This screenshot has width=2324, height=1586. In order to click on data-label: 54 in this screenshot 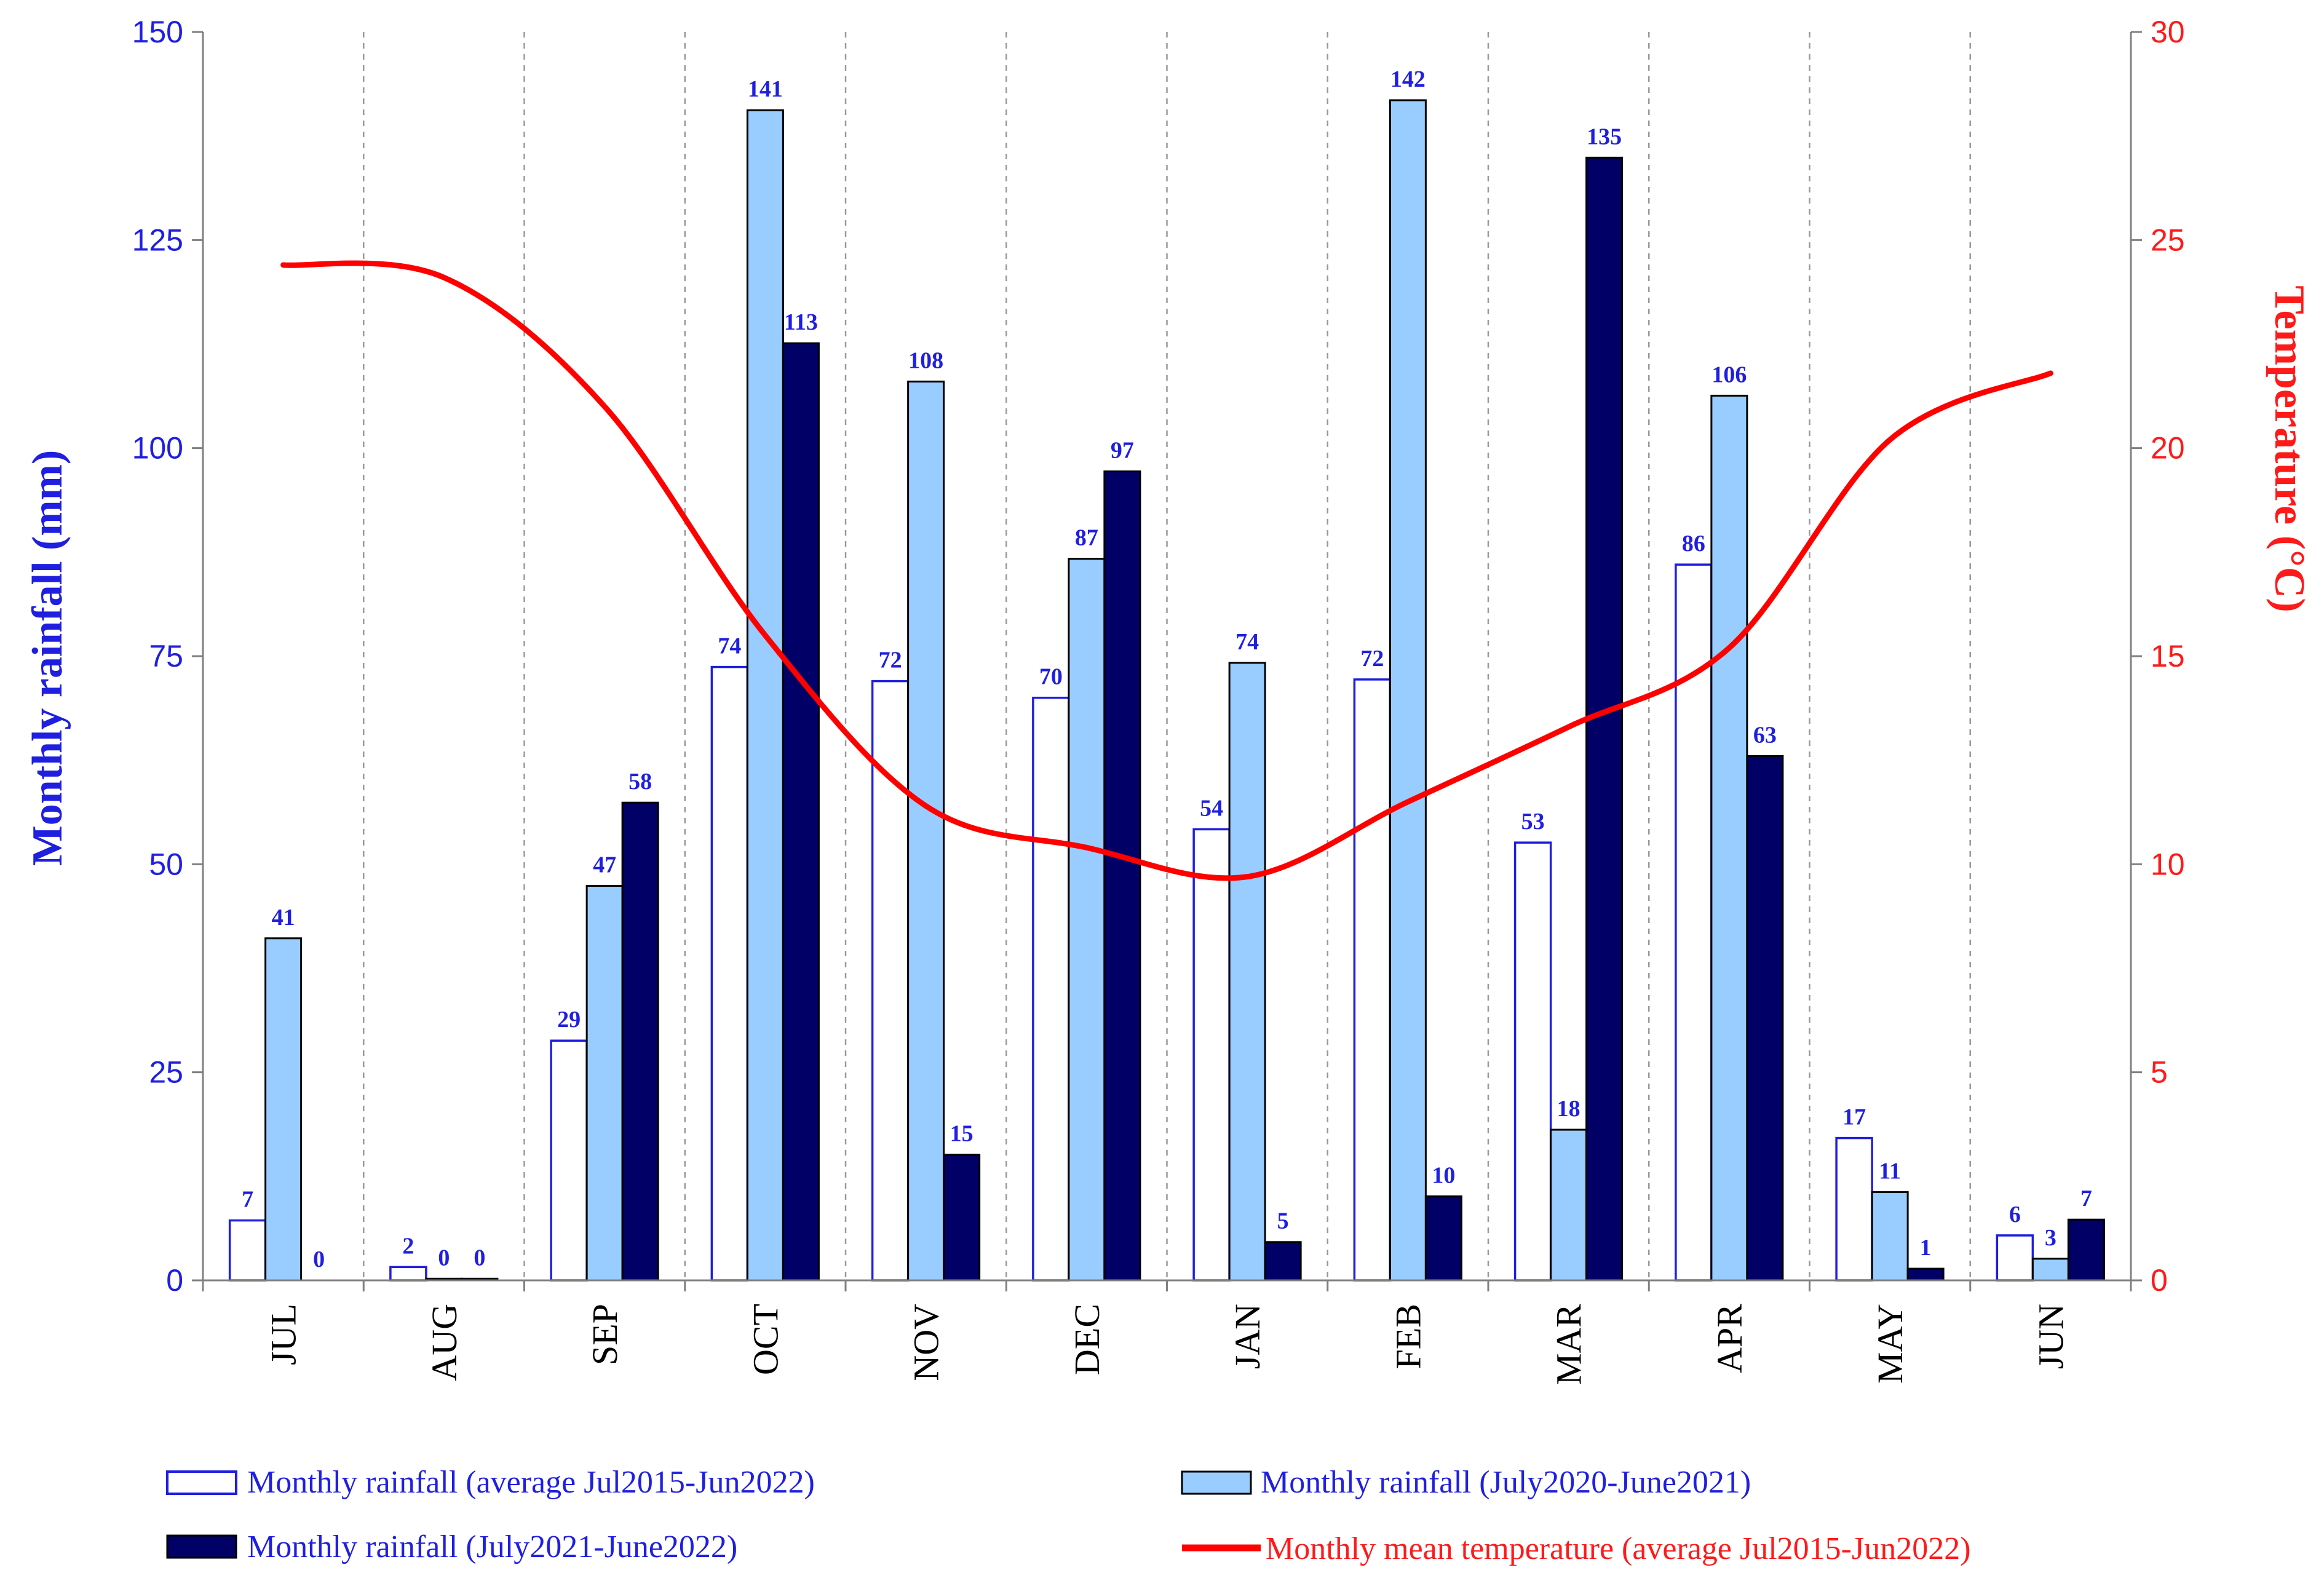, I will do `click(1212, 808)`.